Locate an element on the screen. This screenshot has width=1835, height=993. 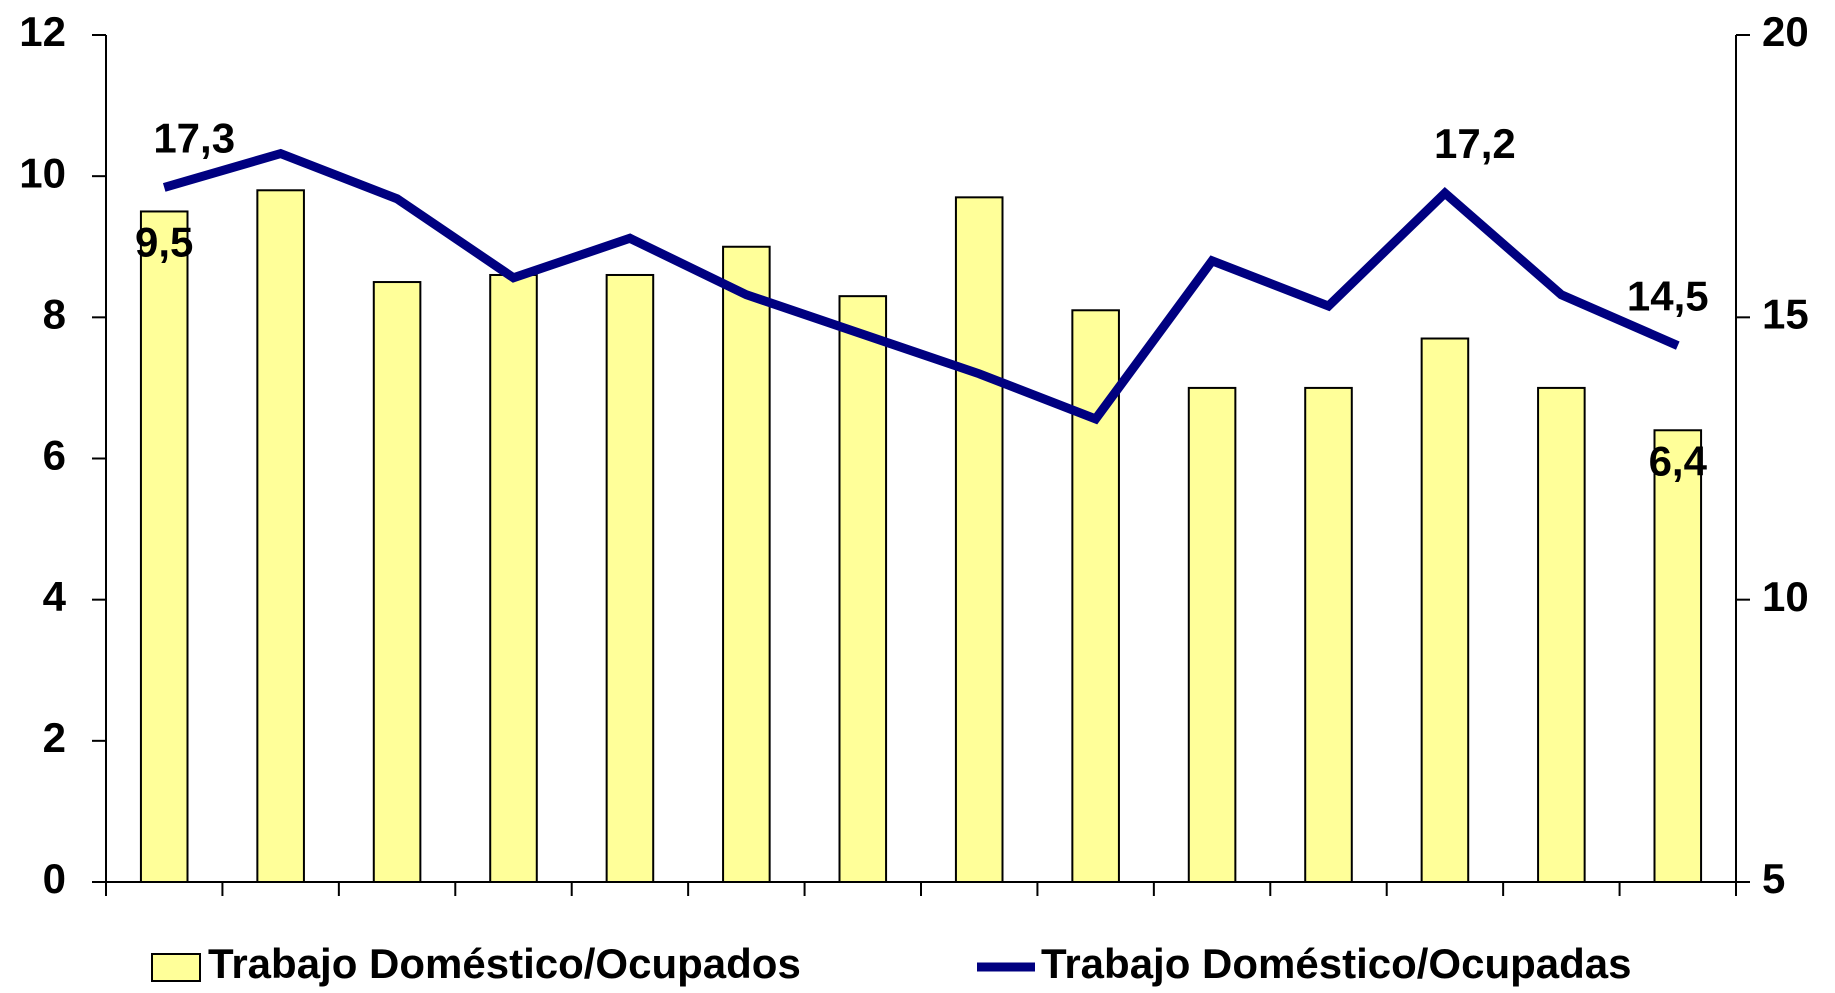
bar-value-label: 9,5 is located at coordinates (164, 242).